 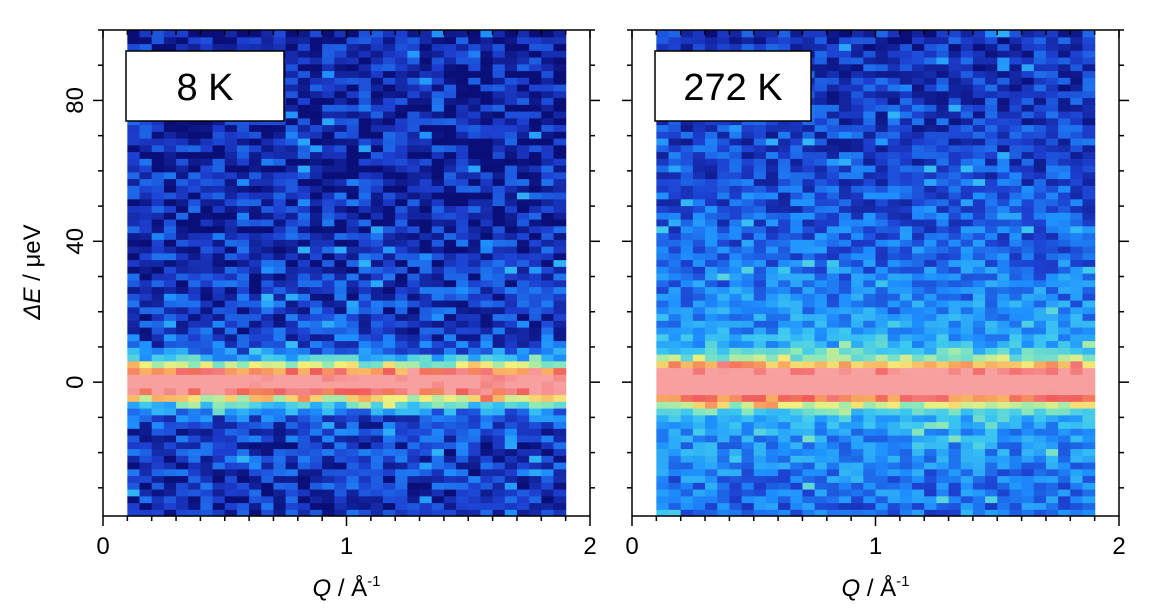 I want to click on x-tick-label: 2, so click(x=589, y=546).